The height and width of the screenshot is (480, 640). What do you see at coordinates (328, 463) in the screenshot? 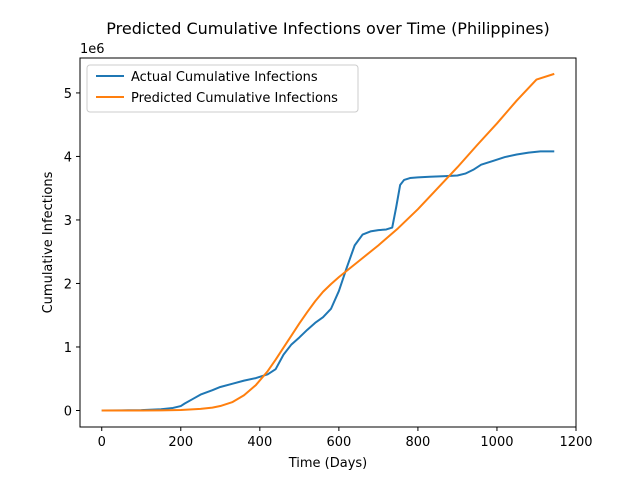
I see `x-axis-label: Time (Days)` at bounding box center [328, 463].